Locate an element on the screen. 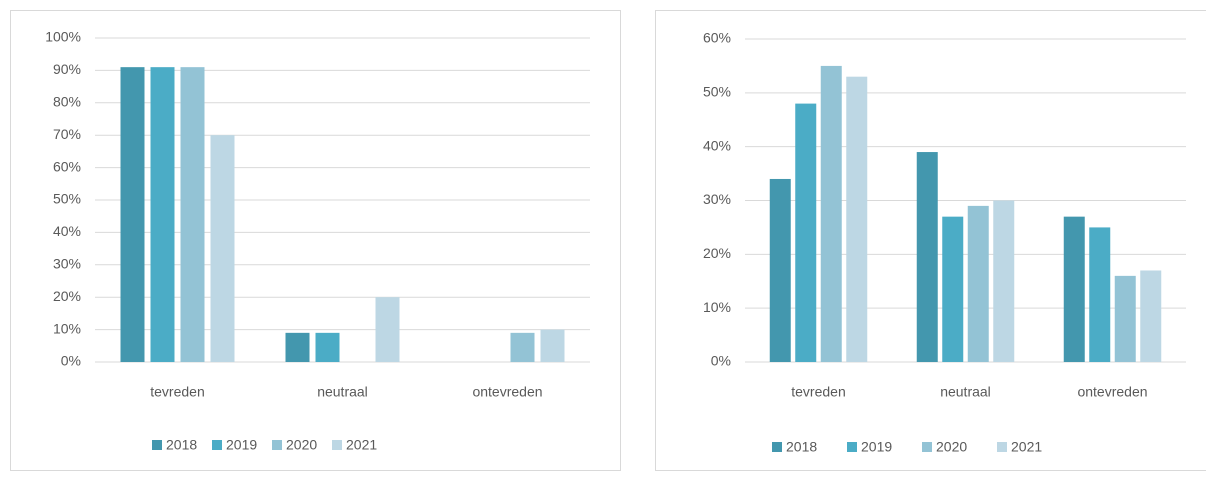 The width and height of the screenshot is (1206, 480). y-tick-label: 70% is located at coordinates (67, 134).